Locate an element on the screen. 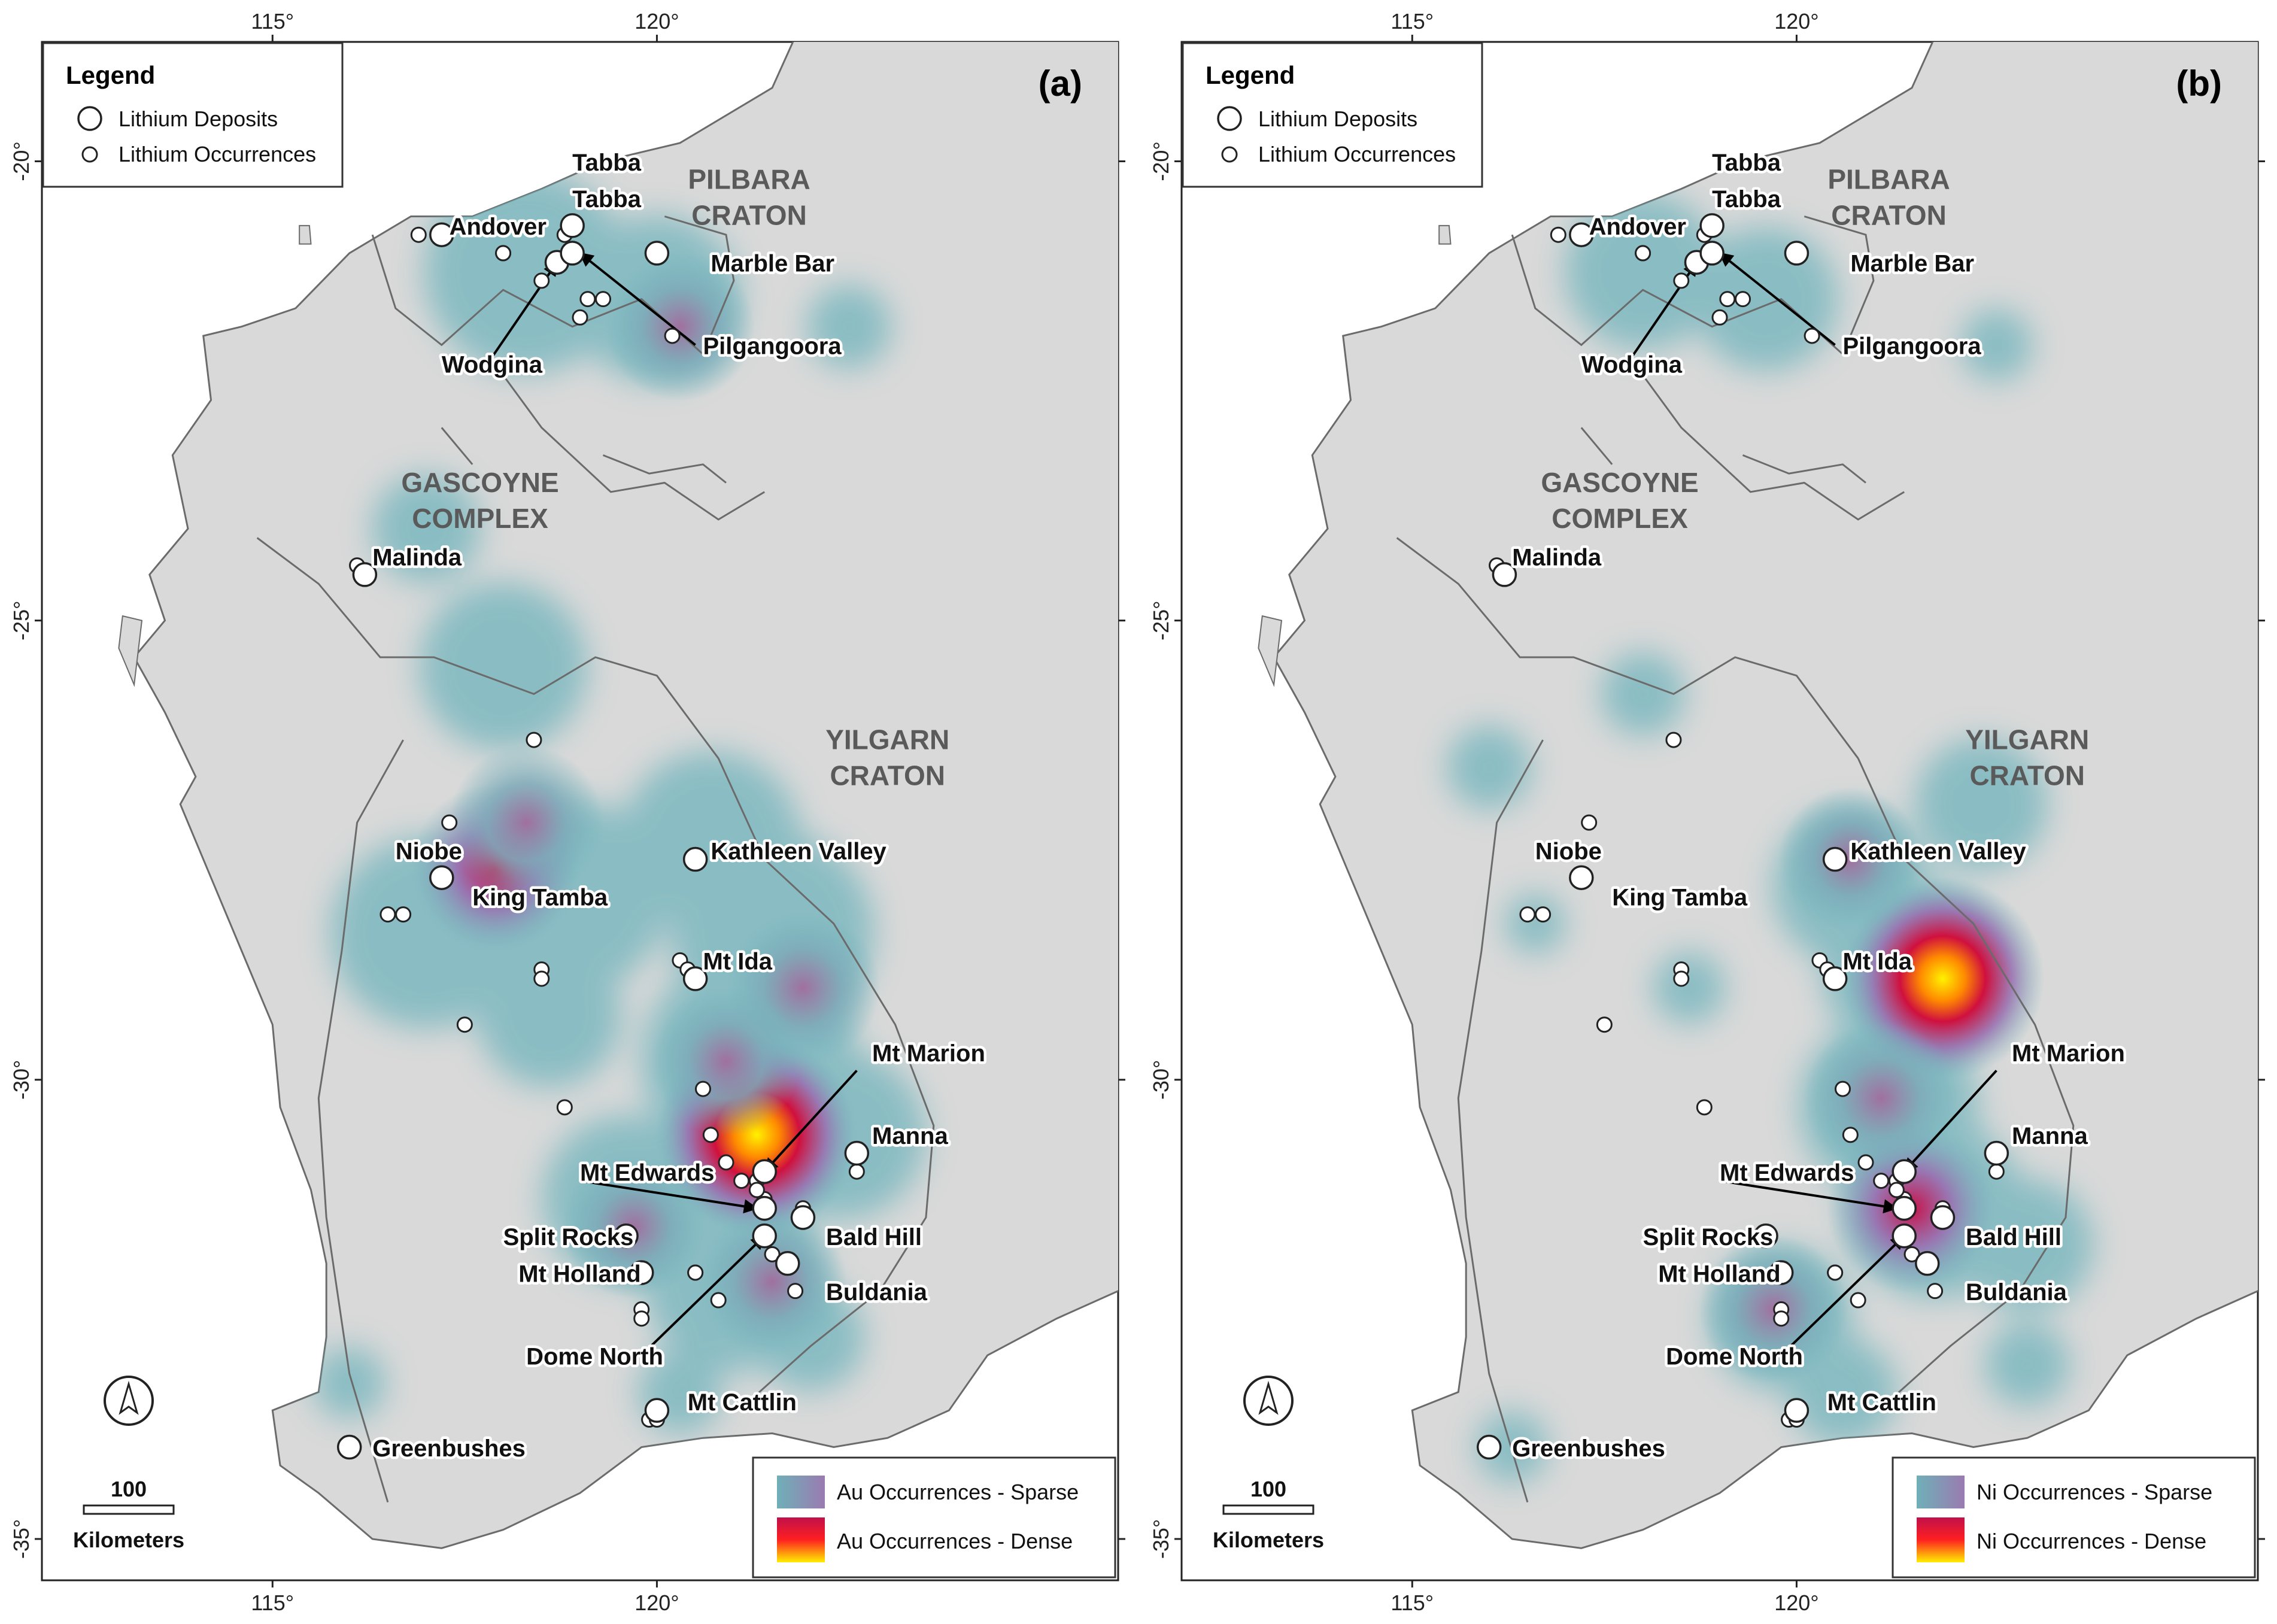  island is located at coordinates (1271, 651).